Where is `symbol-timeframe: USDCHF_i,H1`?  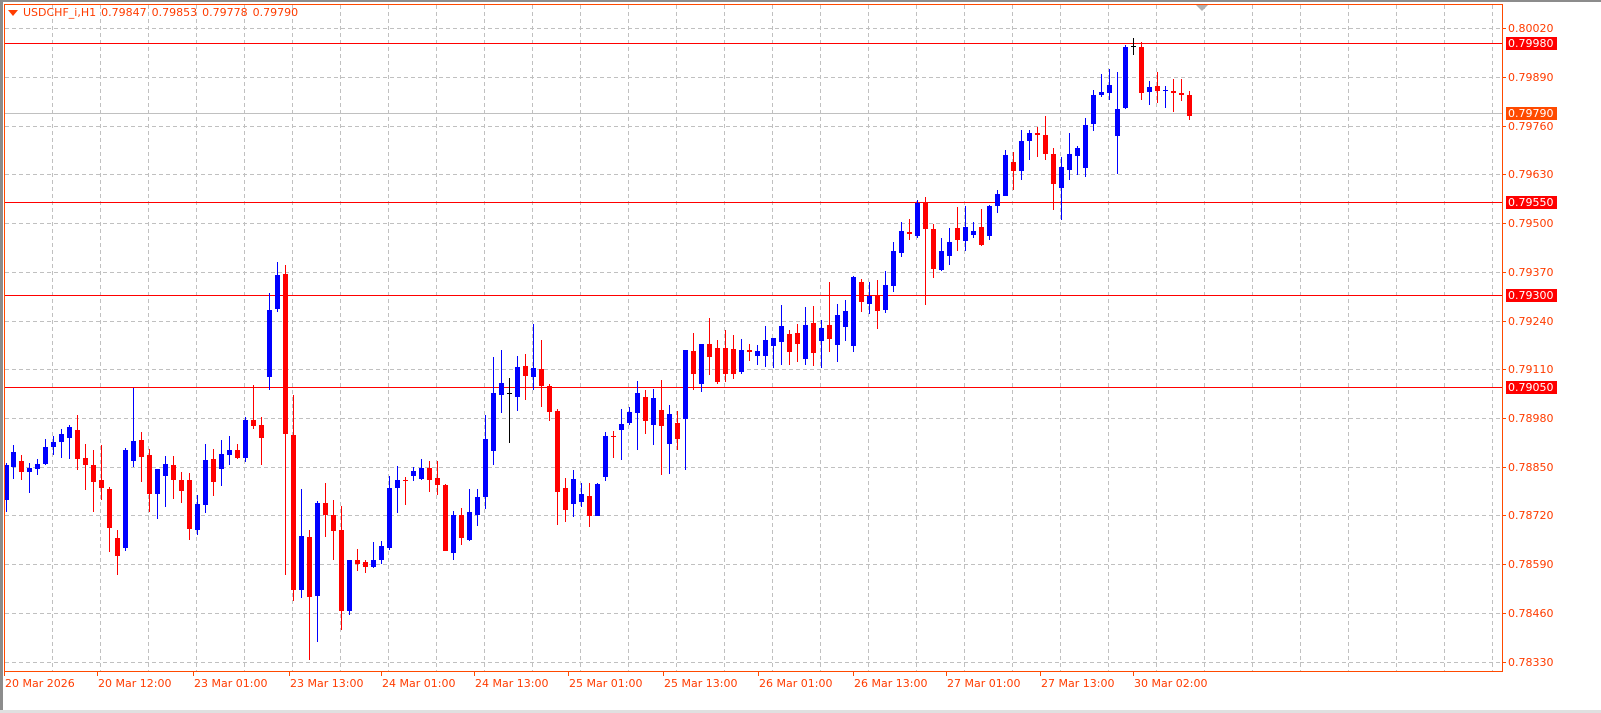
symbol-timeframe: USDCHF_i,H1 is located at coordinates (60, 12).